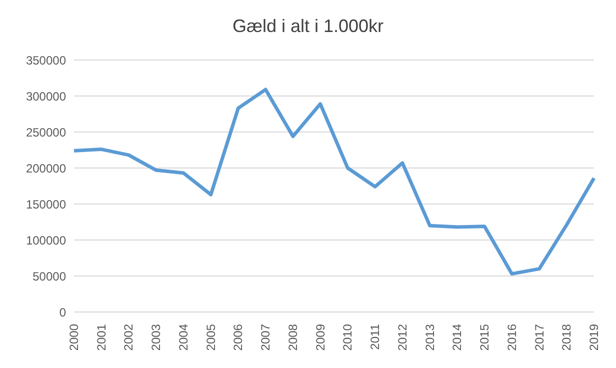 This screenshot has width=616, height=368. Describe the element at coordinates (375, 337) in the screenshot. I see `x-tick-label: 2011` at that location.